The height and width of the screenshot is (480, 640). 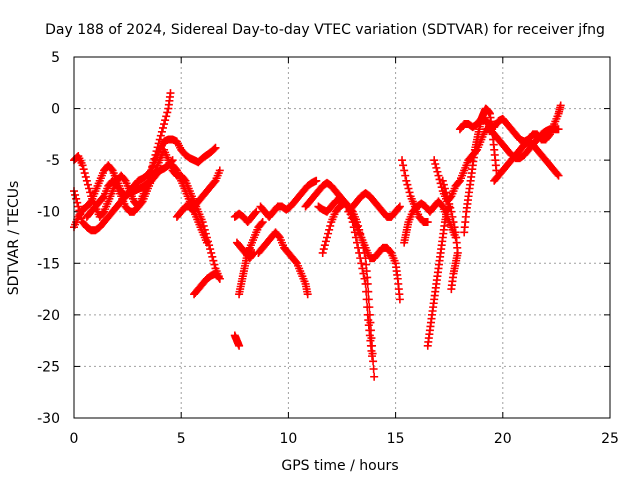 What do you see at coordinates (288, 439) in the screenshot?
I see `x-tick-label: 10` at bounding box center [288, 439].